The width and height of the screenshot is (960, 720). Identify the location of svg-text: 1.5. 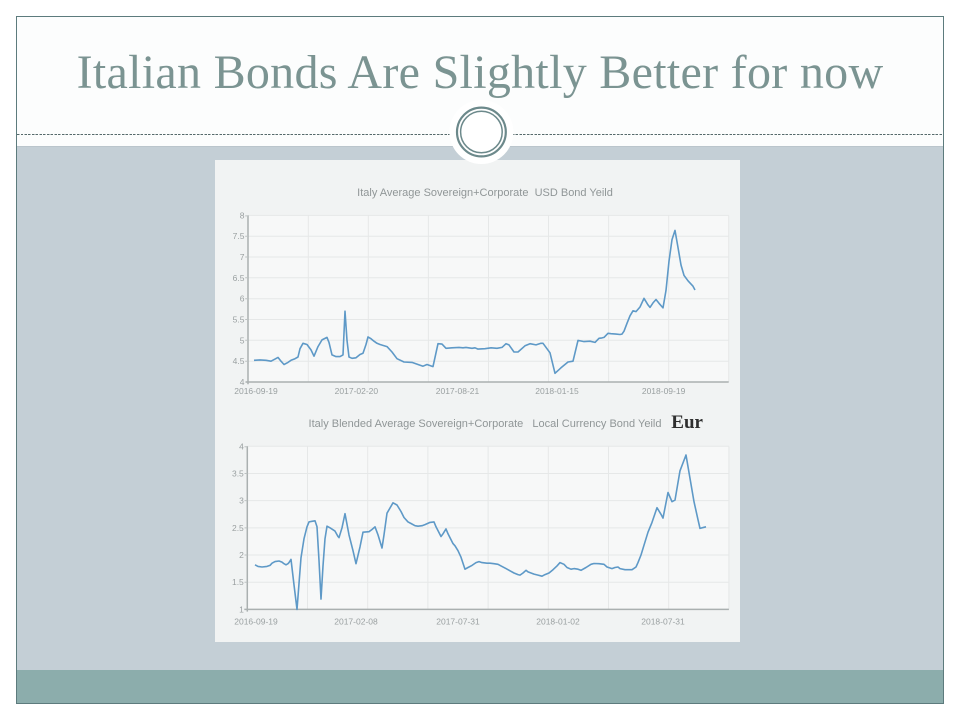
(238, 582).